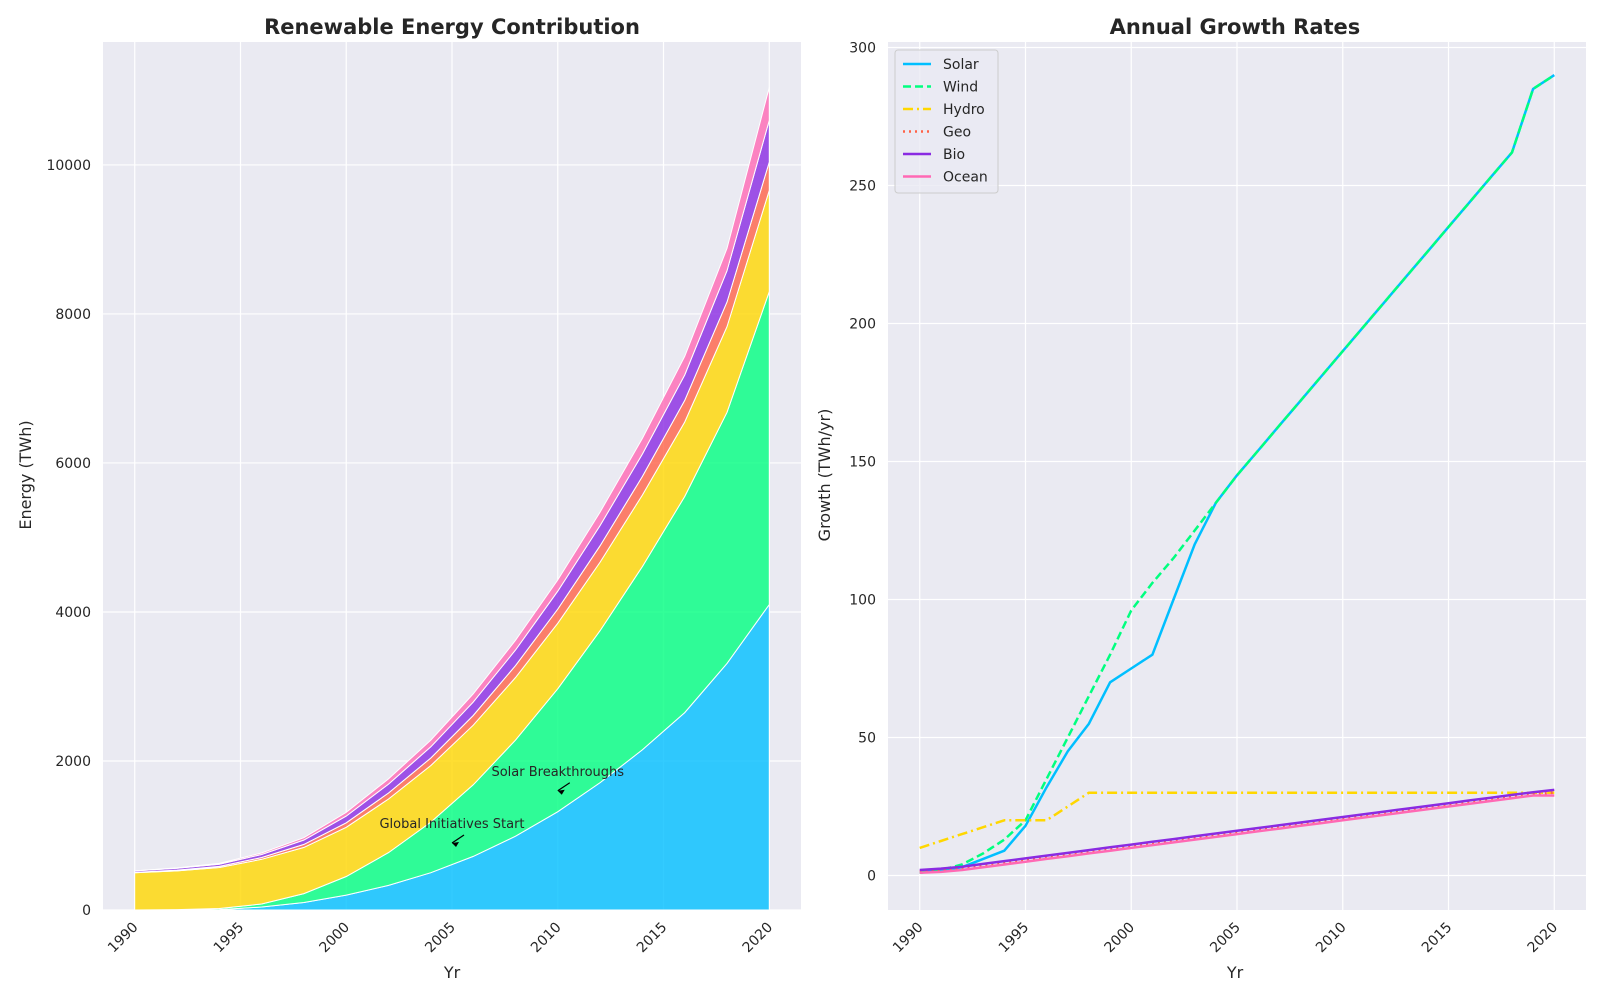 The width and height of the screenshot is (1600, 1000). I want to click on line-series-ocean, so click(1237, 834).